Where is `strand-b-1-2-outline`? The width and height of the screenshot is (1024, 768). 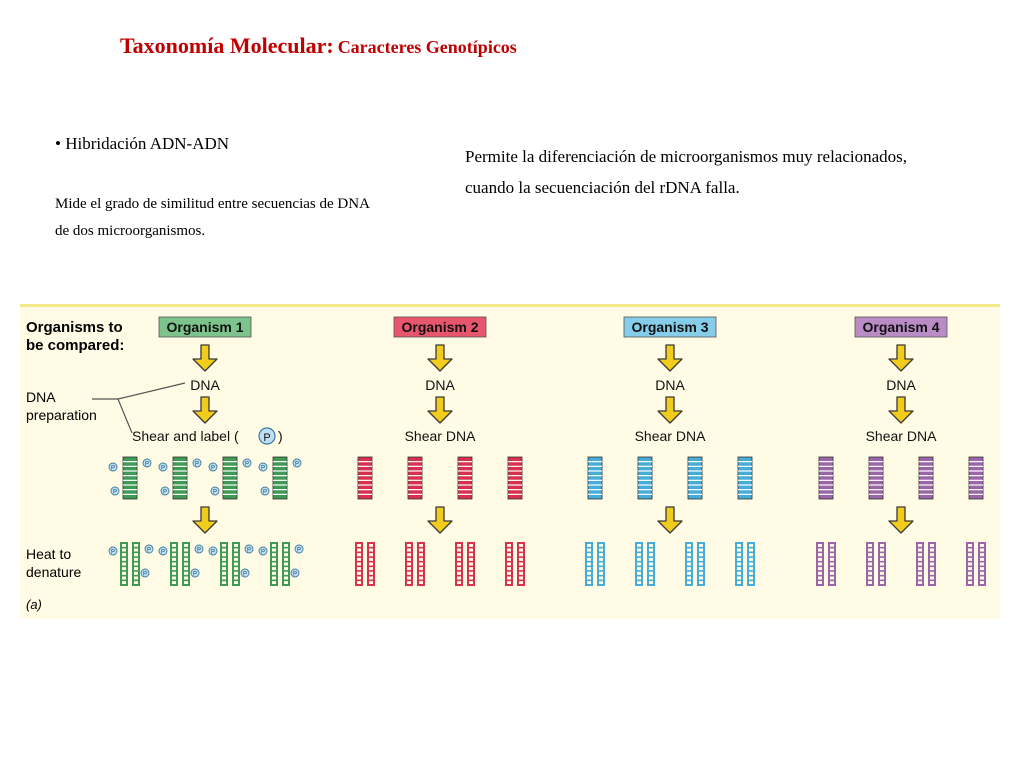
strand-b-1-2-outline is located at coordinates (186, 564).